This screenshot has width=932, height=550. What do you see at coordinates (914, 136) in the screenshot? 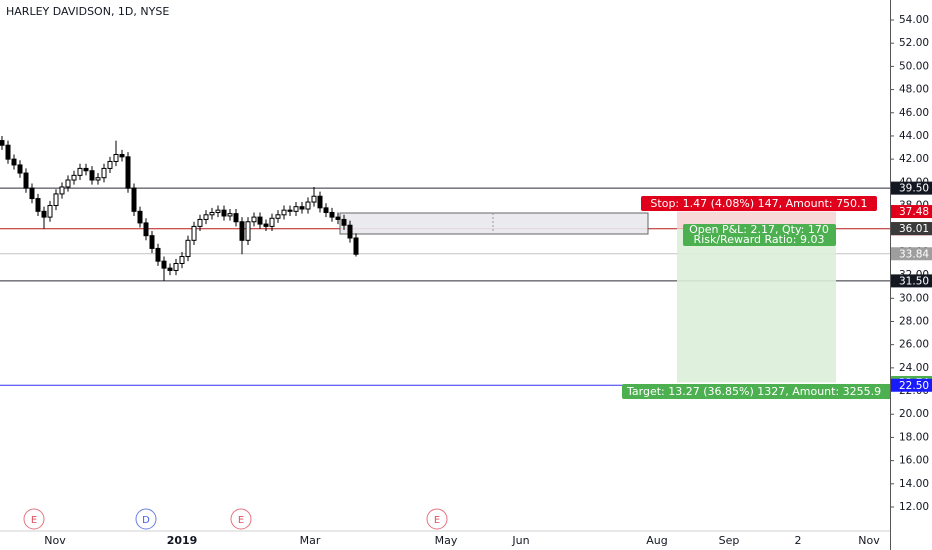
I see `y-tick-label: 44.00` at bounding box center [914, 136].